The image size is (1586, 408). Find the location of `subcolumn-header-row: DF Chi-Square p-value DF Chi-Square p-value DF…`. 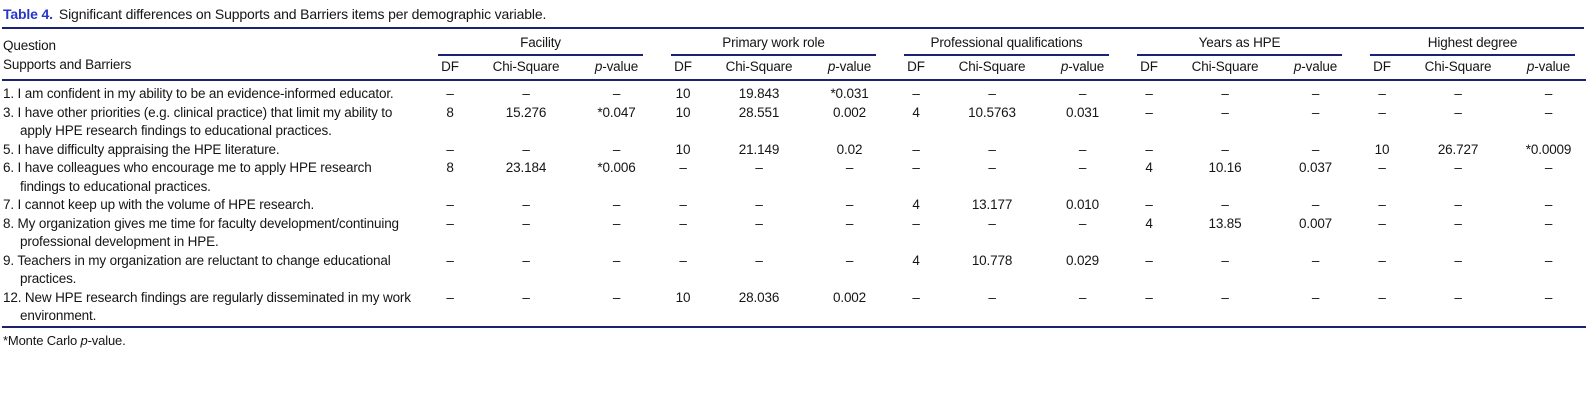

subcolumn-header-row: DF Chi-Square p-value DF Chi-Square p-value DF… is located at coordinates (794, 68).